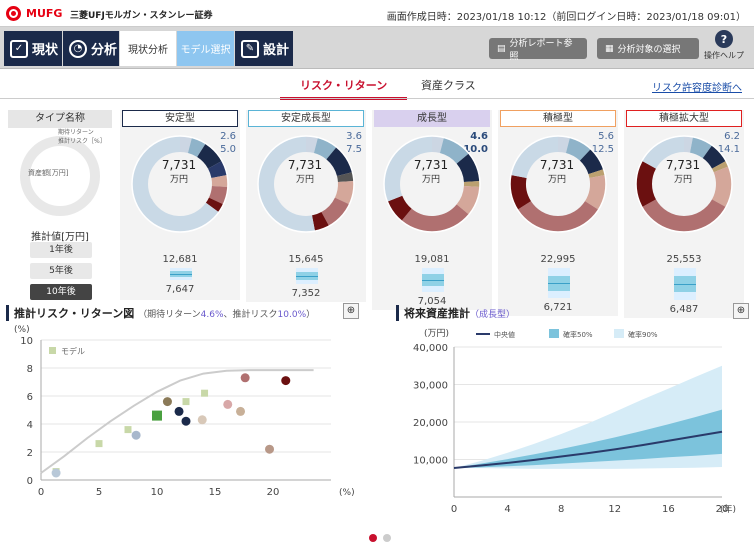  What do you see at coordinates (344, 88) in the screenshot?
I see `tab-risk-return: リスク・リターン` at bounding box center [344, 88].